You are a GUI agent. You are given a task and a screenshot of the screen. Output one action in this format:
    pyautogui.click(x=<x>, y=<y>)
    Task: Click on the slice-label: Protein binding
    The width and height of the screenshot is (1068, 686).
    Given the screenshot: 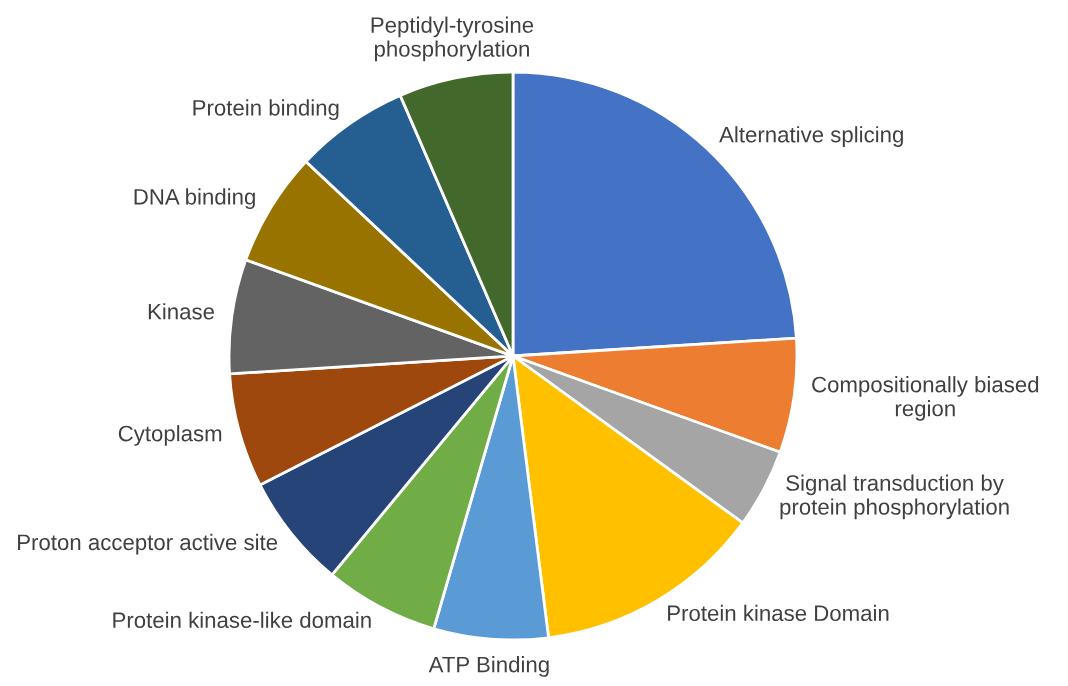 What is the action you would take?
    pyautogui.click(x=266, y=110)
    